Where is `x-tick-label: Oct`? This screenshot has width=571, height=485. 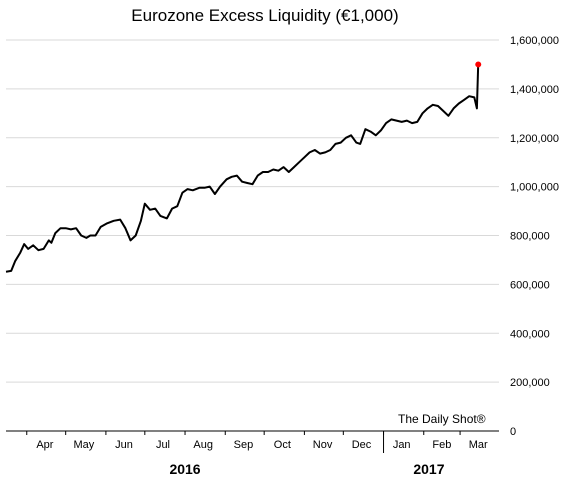 x-tick-label: Oct is located at coordinates (282, 445).